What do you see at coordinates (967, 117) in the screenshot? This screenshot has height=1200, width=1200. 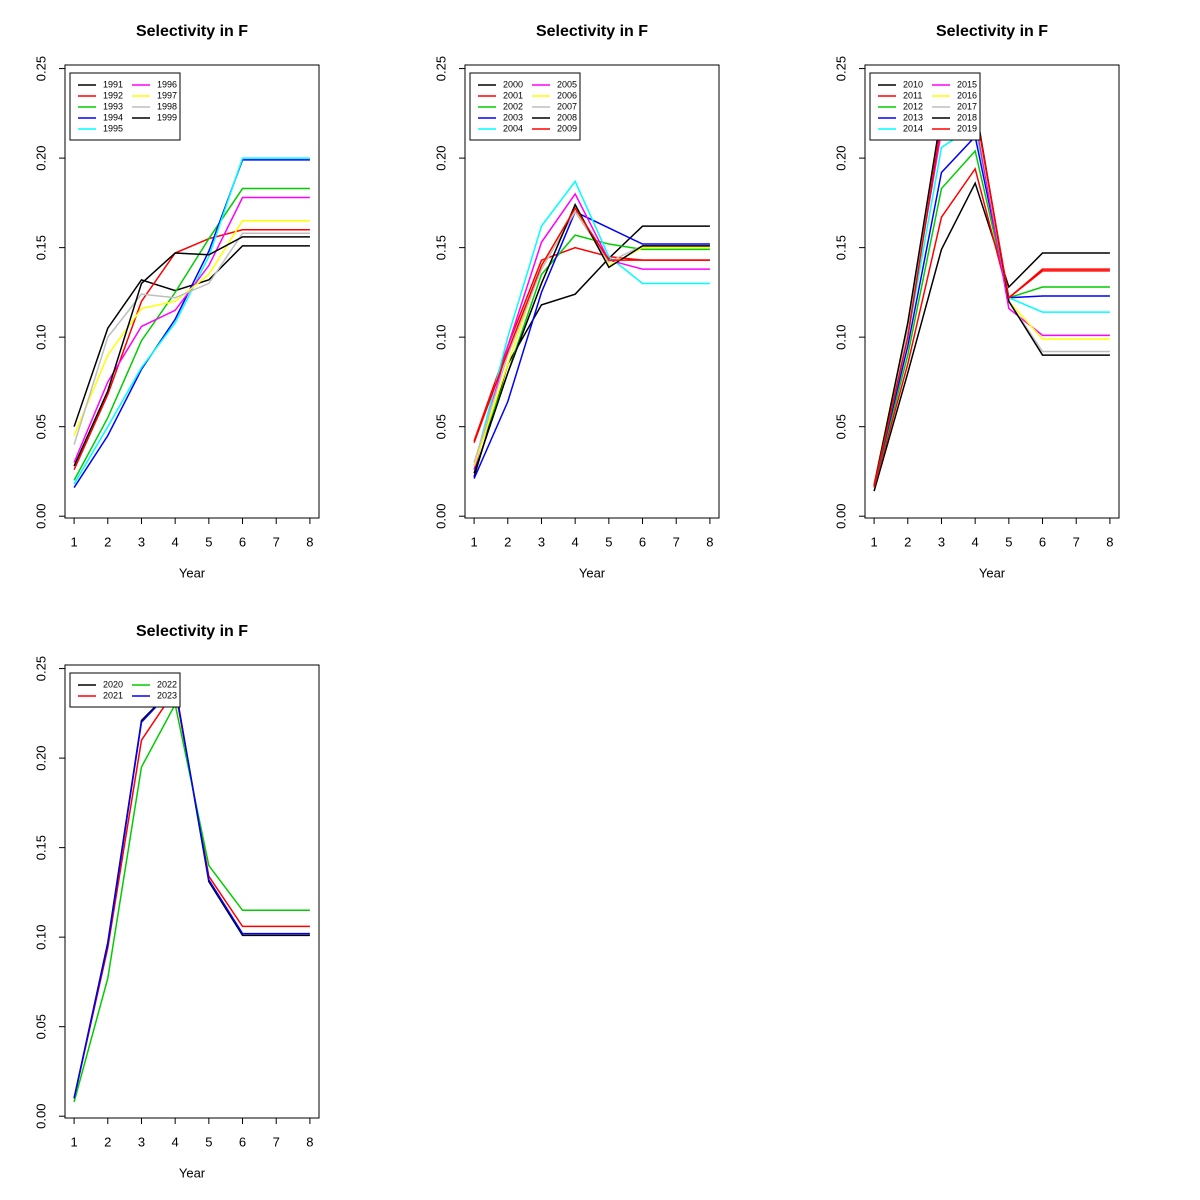 I see `legend-label: 2018` at bounding box center [967, 117].